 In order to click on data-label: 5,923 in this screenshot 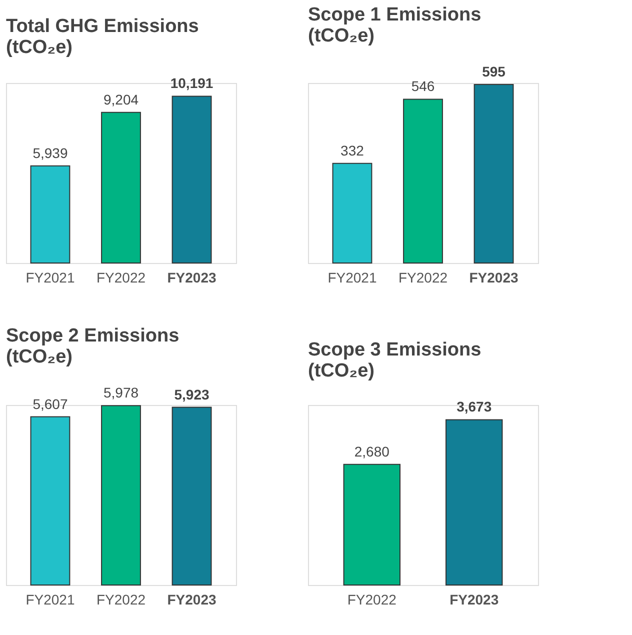, I will do `click(192, 394)`.